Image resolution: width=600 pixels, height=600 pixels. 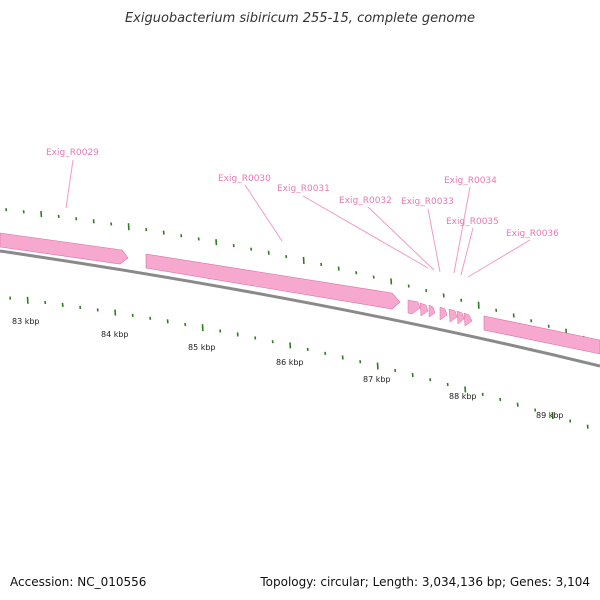 What do you see at coordinates (377, 379) in the screenshot?
I see `scale-label-87kbp: 87 kbp` at bounding box center [377, 379].